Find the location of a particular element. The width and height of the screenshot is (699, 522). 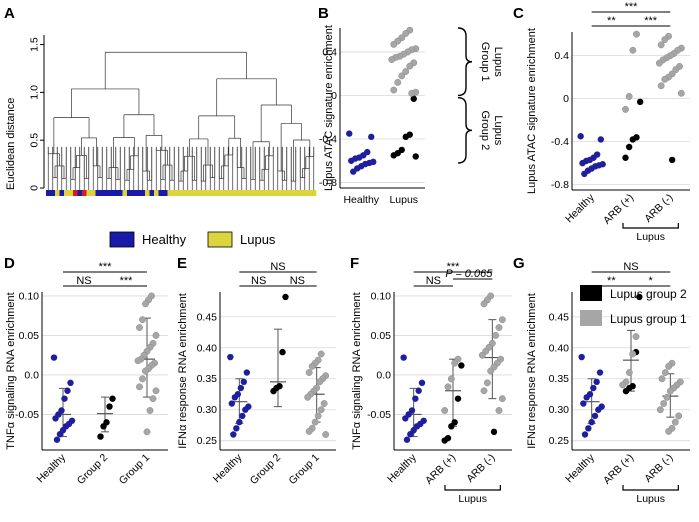

panel-e-ytick-label: 0.40 is located at coordinates (207, 348).